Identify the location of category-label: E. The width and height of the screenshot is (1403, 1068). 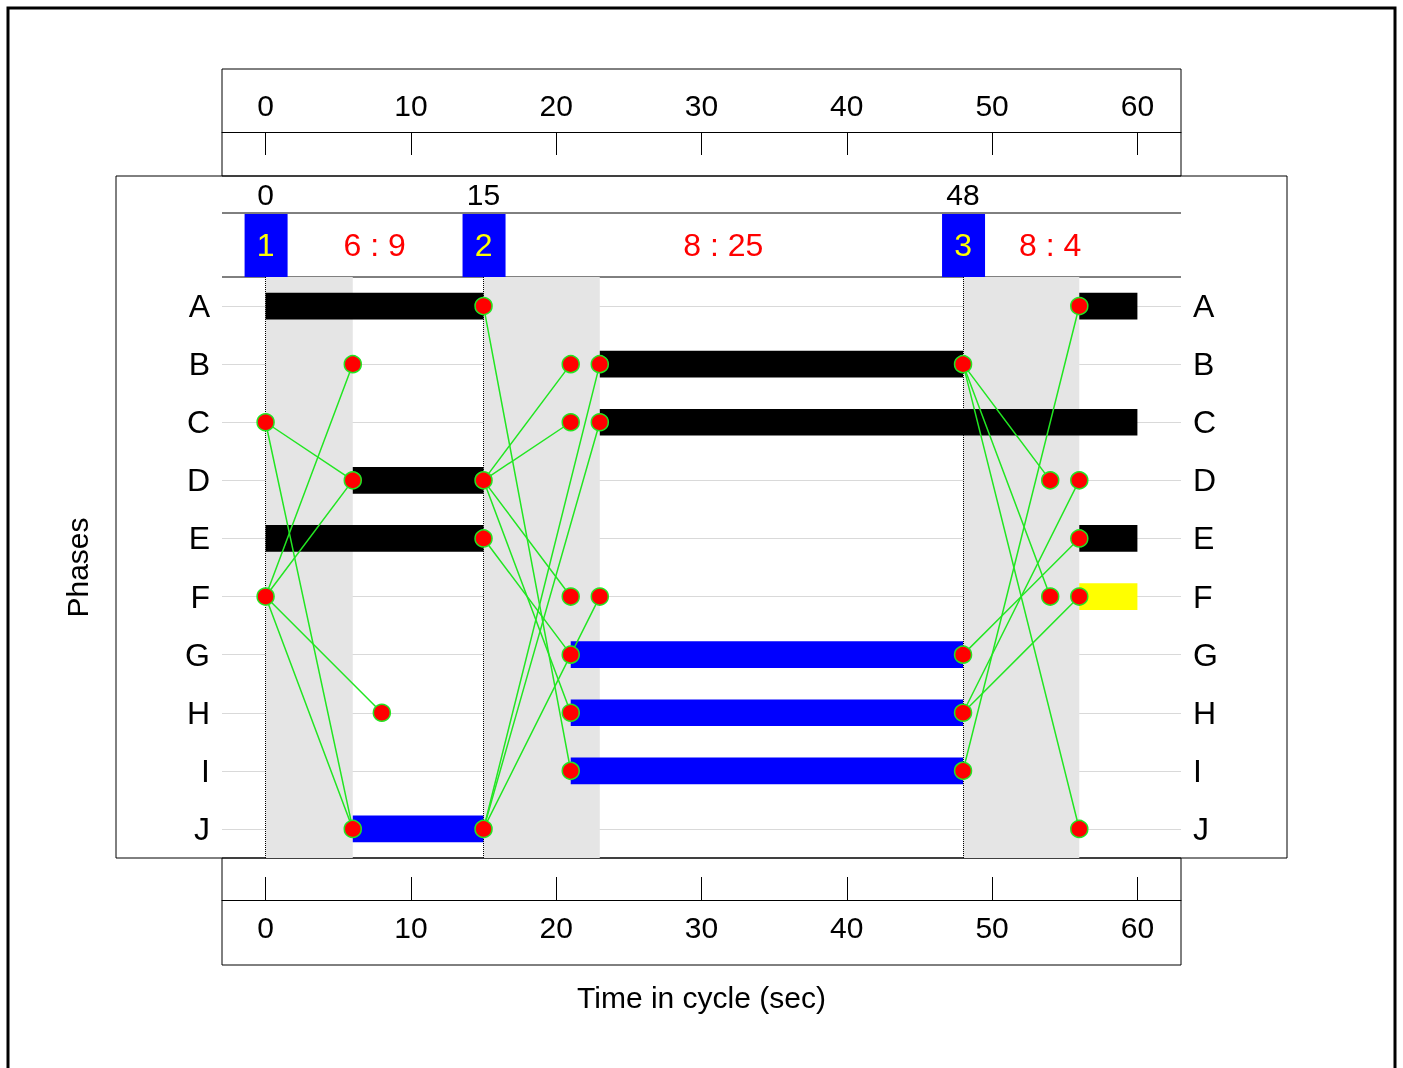
(1204, 538).